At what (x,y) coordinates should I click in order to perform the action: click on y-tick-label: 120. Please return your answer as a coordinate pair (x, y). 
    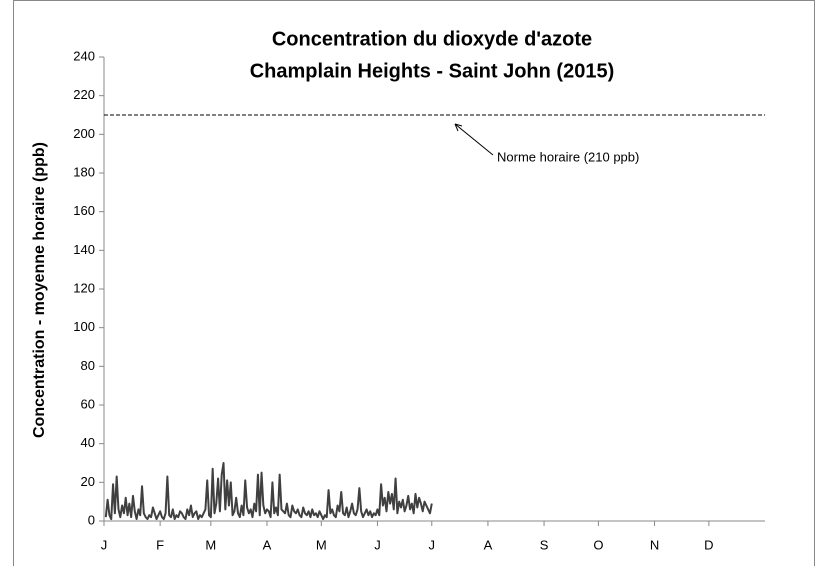
    Looking at the image, I should click on (84, 287).